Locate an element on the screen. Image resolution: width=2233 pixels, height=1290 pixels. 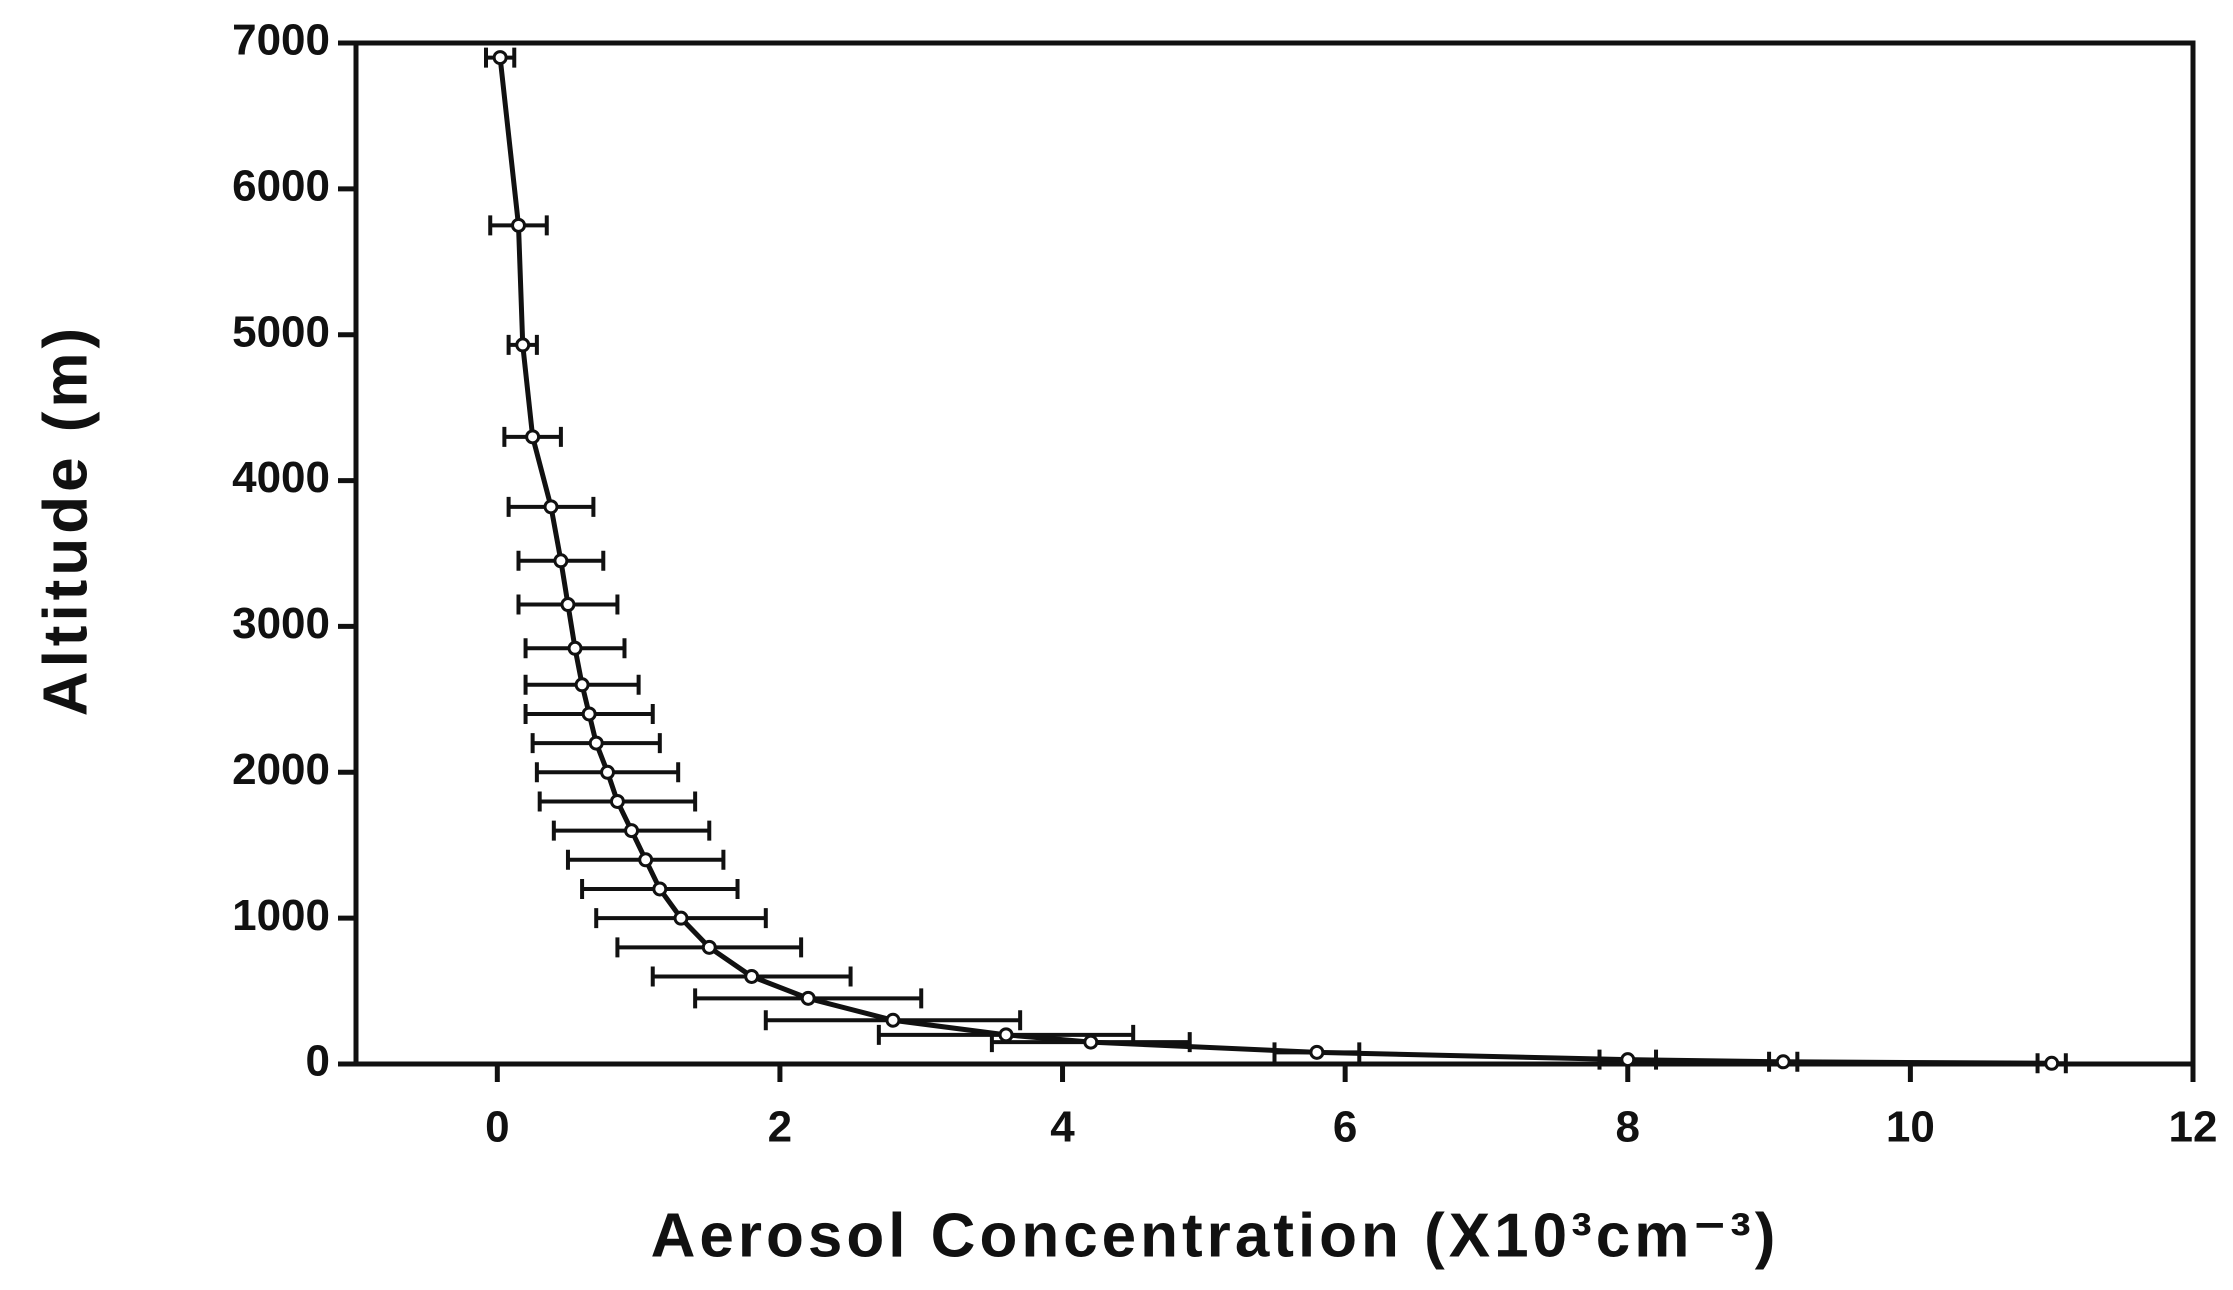
y-axis-label: Altitude (m) is located at coordinates (65, 520).